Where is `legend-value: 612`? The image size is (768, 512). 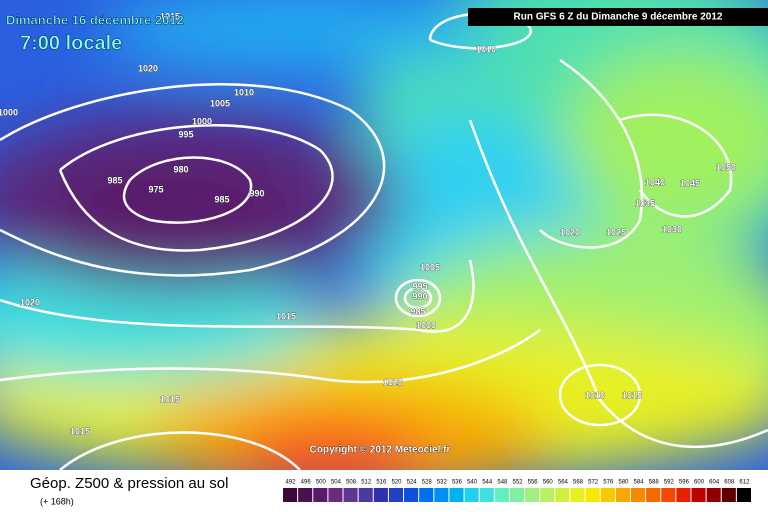 legend-value: 612 is located at coordinates (744, 483).